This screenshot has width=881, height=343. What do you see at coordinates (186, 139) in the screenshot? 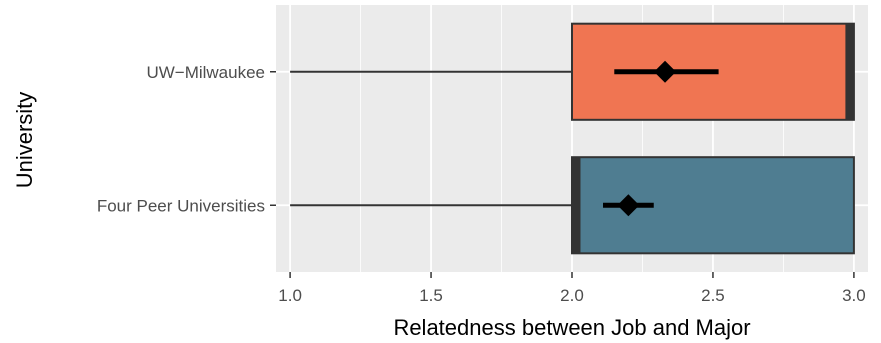
I see `y-axis-ticks: UW−Milwaukee Four Peer Universities` at bounding box center [186, 139].